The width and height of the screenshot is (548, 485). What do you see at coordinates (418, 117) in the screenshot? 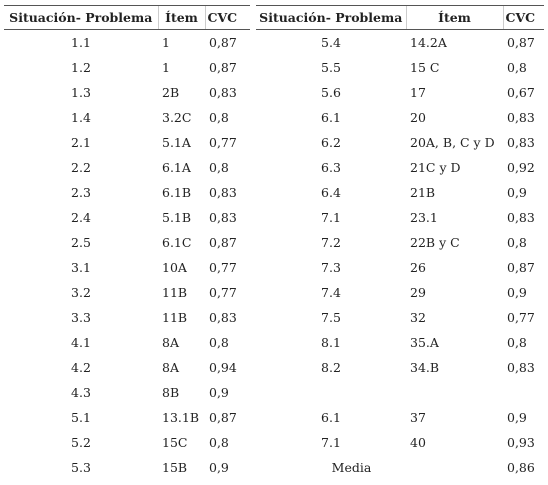
I see `table-cell: 20` at bounding box center [418, 117].